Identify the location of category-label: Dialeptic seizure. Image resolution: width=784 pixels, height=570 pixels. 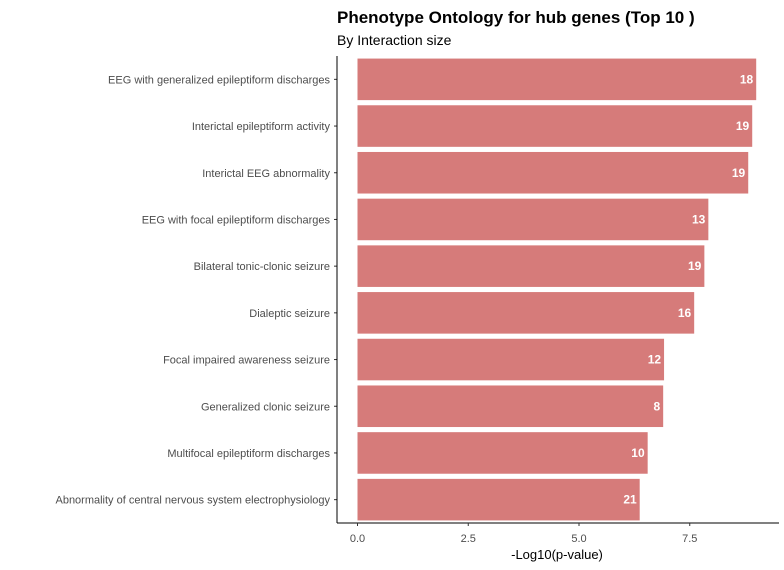
(289, 314).